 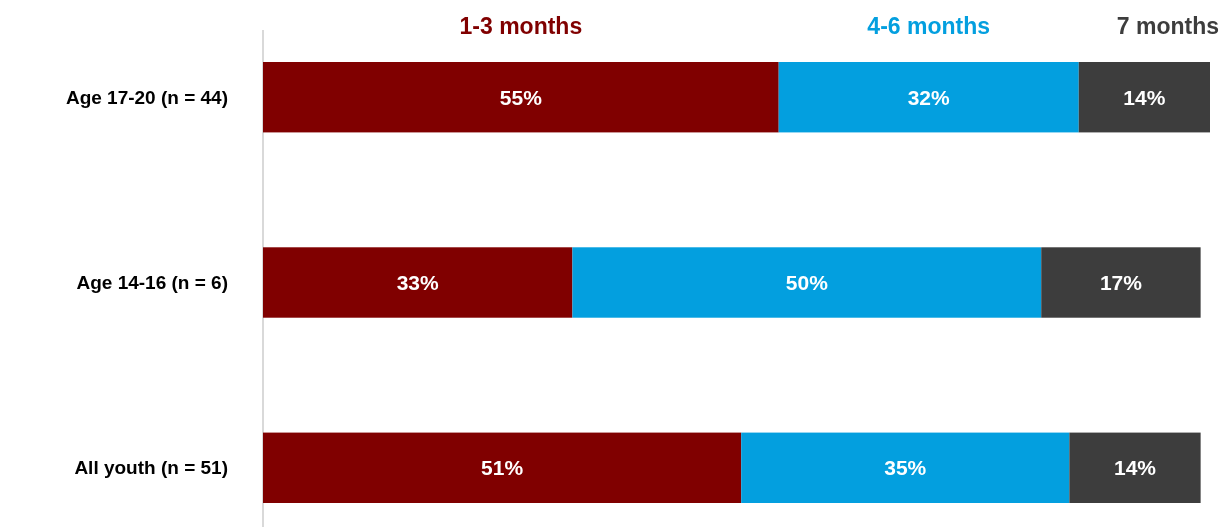 I want to click on series-label: 1-3 months, so click(x=521, y=26).